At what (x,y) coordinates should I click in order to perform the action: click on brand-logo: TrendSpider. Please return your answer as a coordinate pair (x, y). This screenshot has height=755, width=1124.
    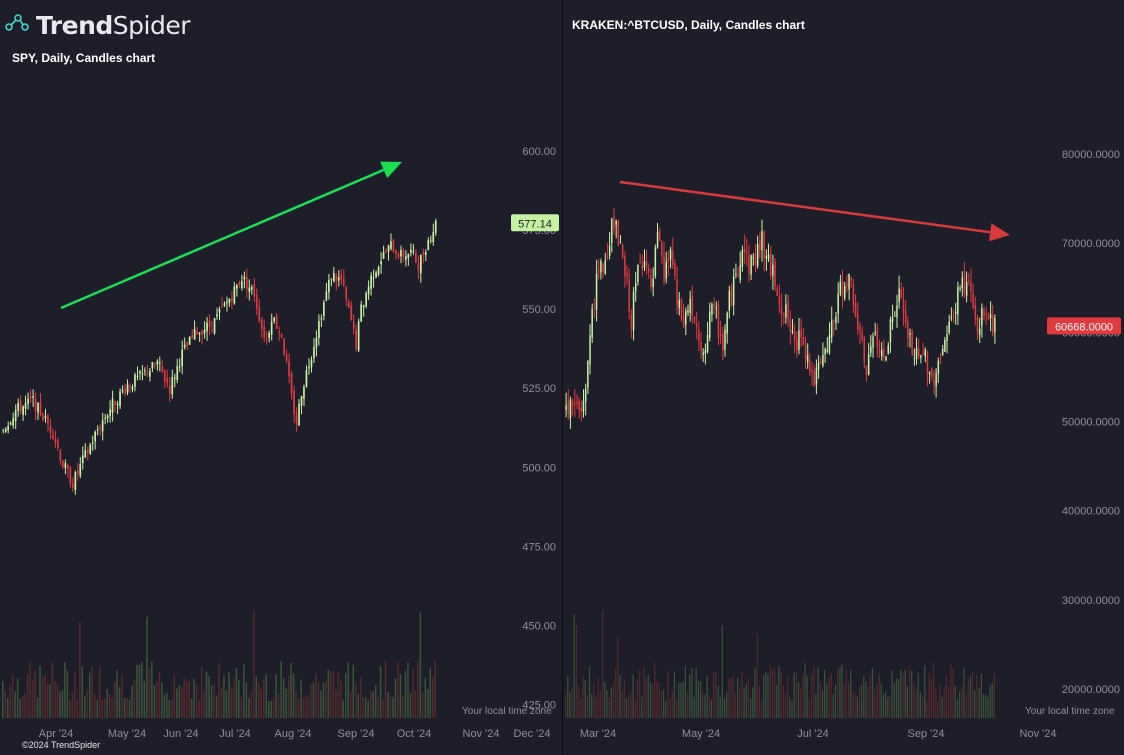
    Looking at the image, I should click on (97, 25).